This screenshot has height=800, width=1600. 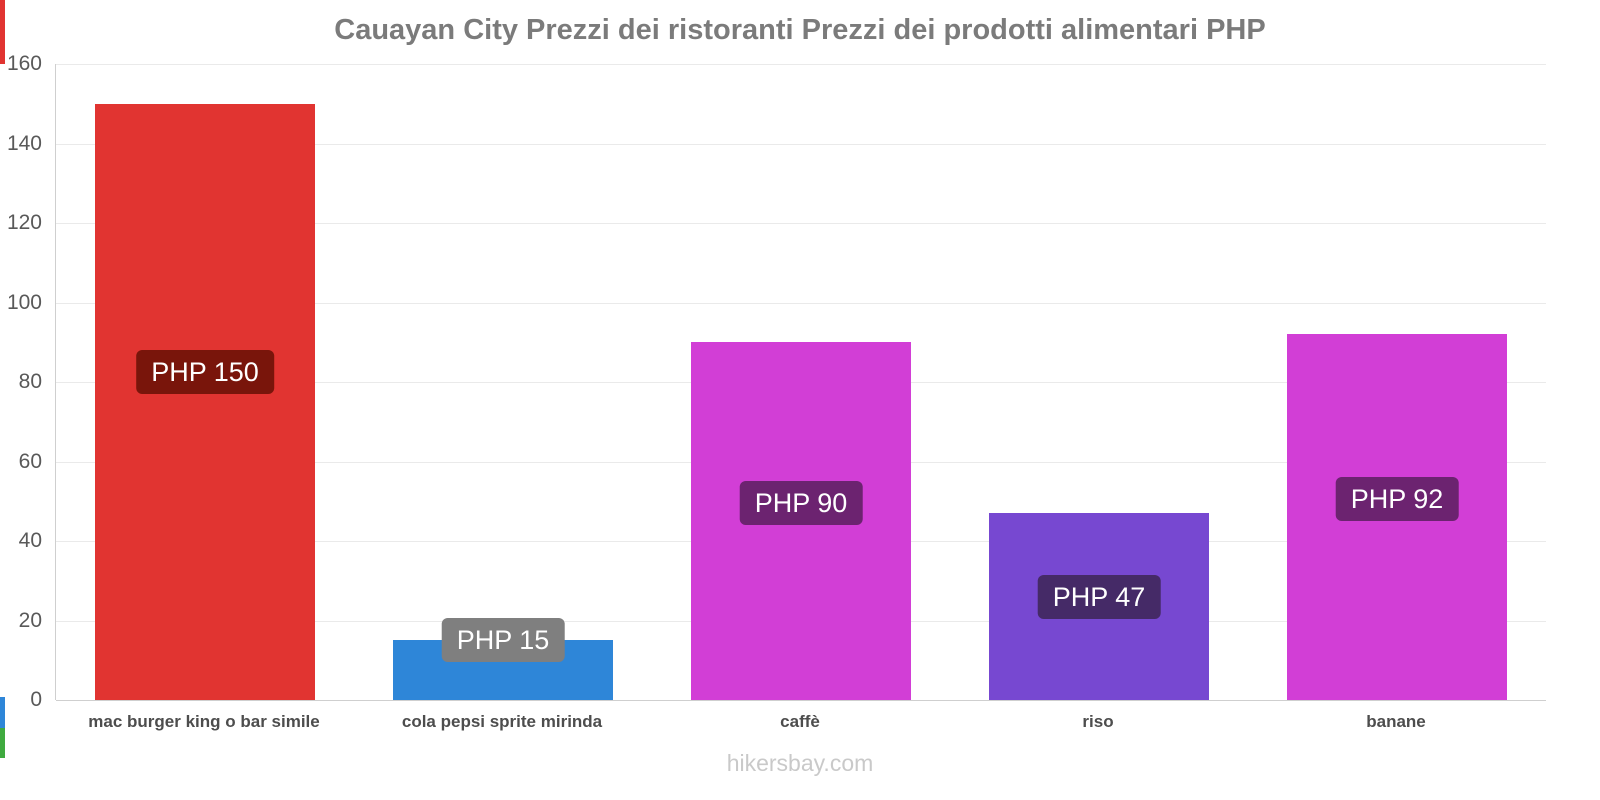 I want to click on bar-slot: PHP 90, so click(x=801, y=382).